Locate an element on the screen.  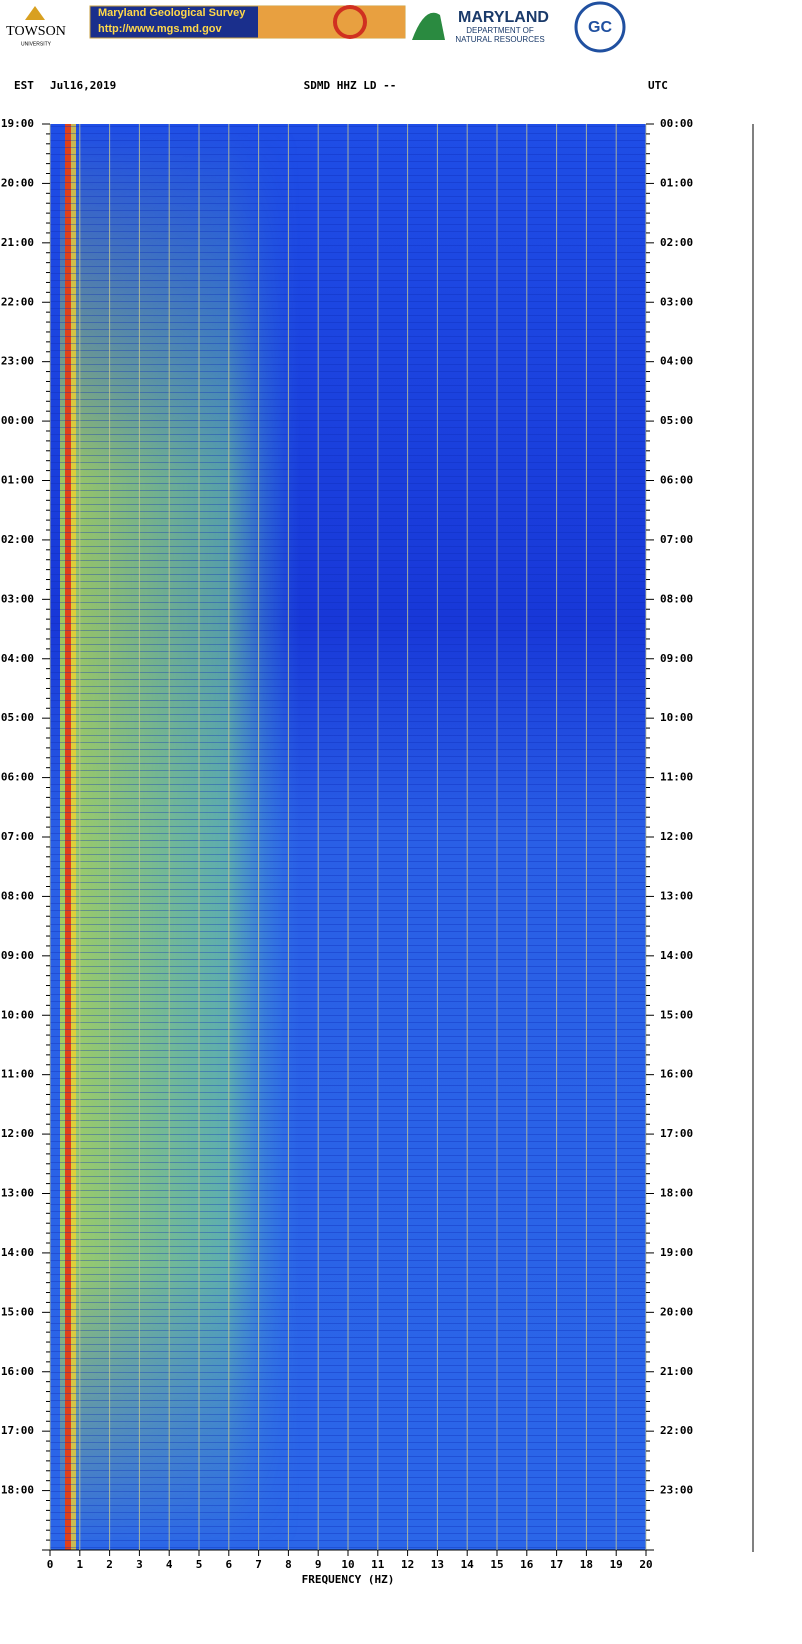
left-time-label: 11:00 is located at coordinates (17, 1074).